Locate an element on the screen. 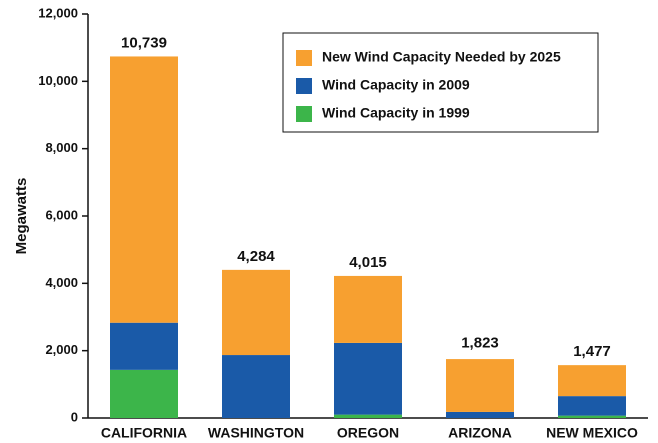  y-tick-label: 2,000 is located at coordinates (61, 349).